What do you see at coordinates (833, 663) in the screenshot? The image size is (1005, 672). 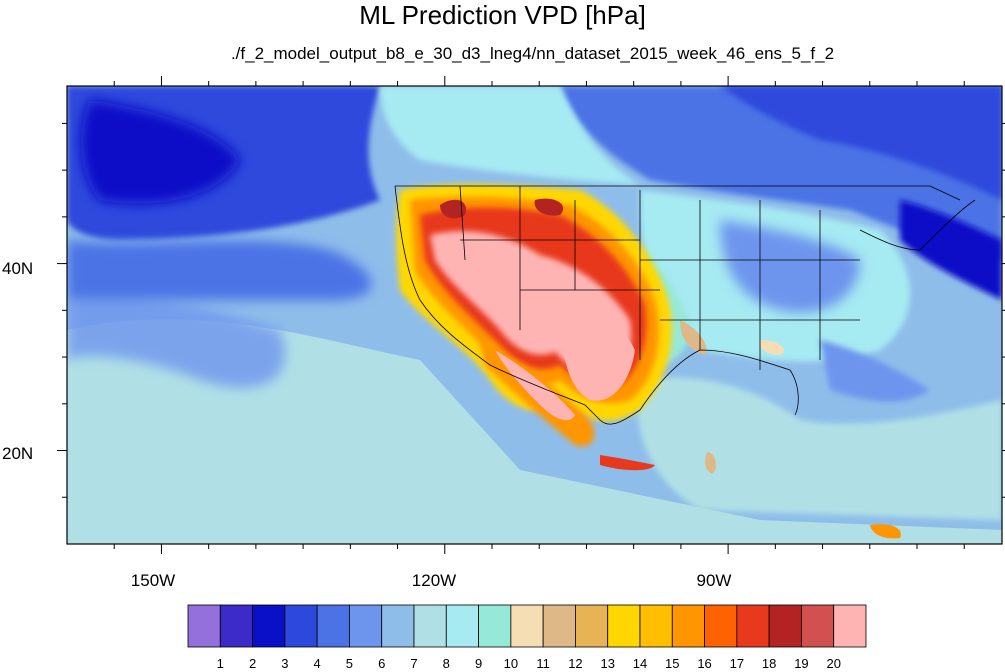 I see `colorbar-tick-label: 20` at bounding box center [833, 663].